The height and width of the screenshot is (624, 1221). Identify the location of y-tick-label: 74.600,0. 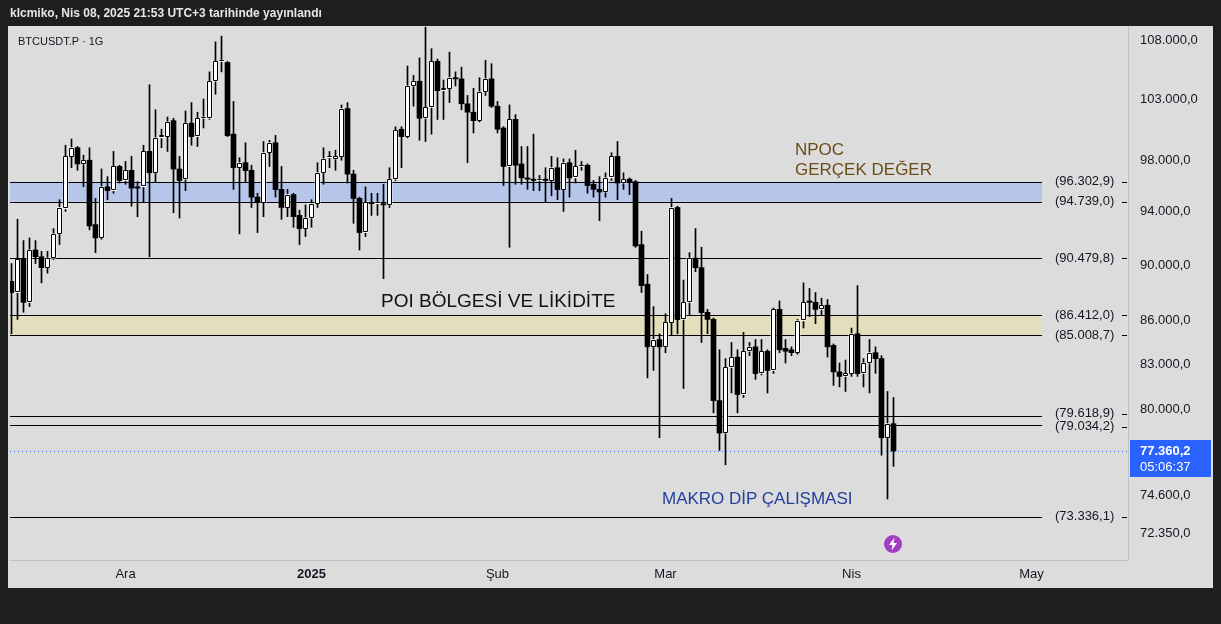
(1165, 495).